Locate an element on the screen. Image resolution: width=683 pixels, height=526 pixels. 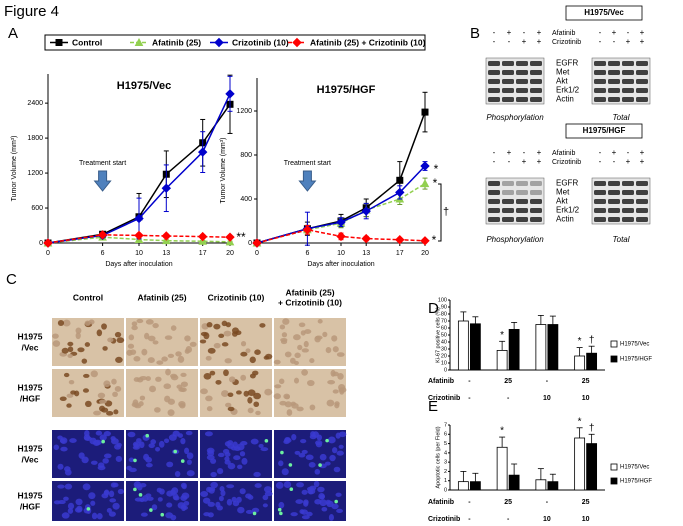
column-header: Afatinib (25) is located at coordinates (309, 292).